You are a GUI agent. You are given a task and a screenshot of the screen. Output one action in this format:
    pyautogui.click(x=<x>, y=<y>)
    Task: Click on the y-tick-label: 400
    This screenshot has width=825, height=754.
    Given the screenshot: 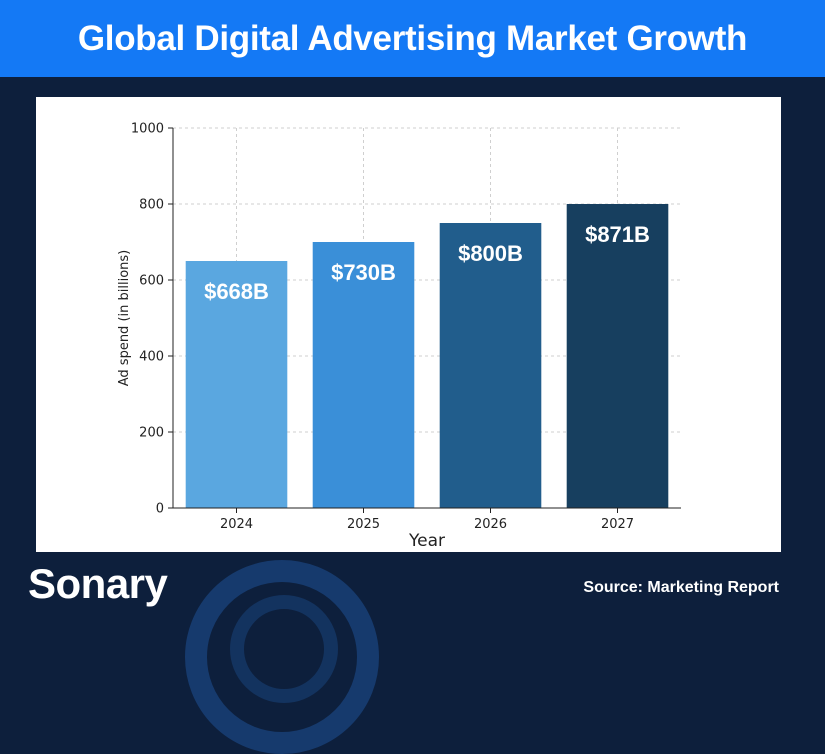 What is the action you would take?
    pyautogui.click(x=151, y=357)
    